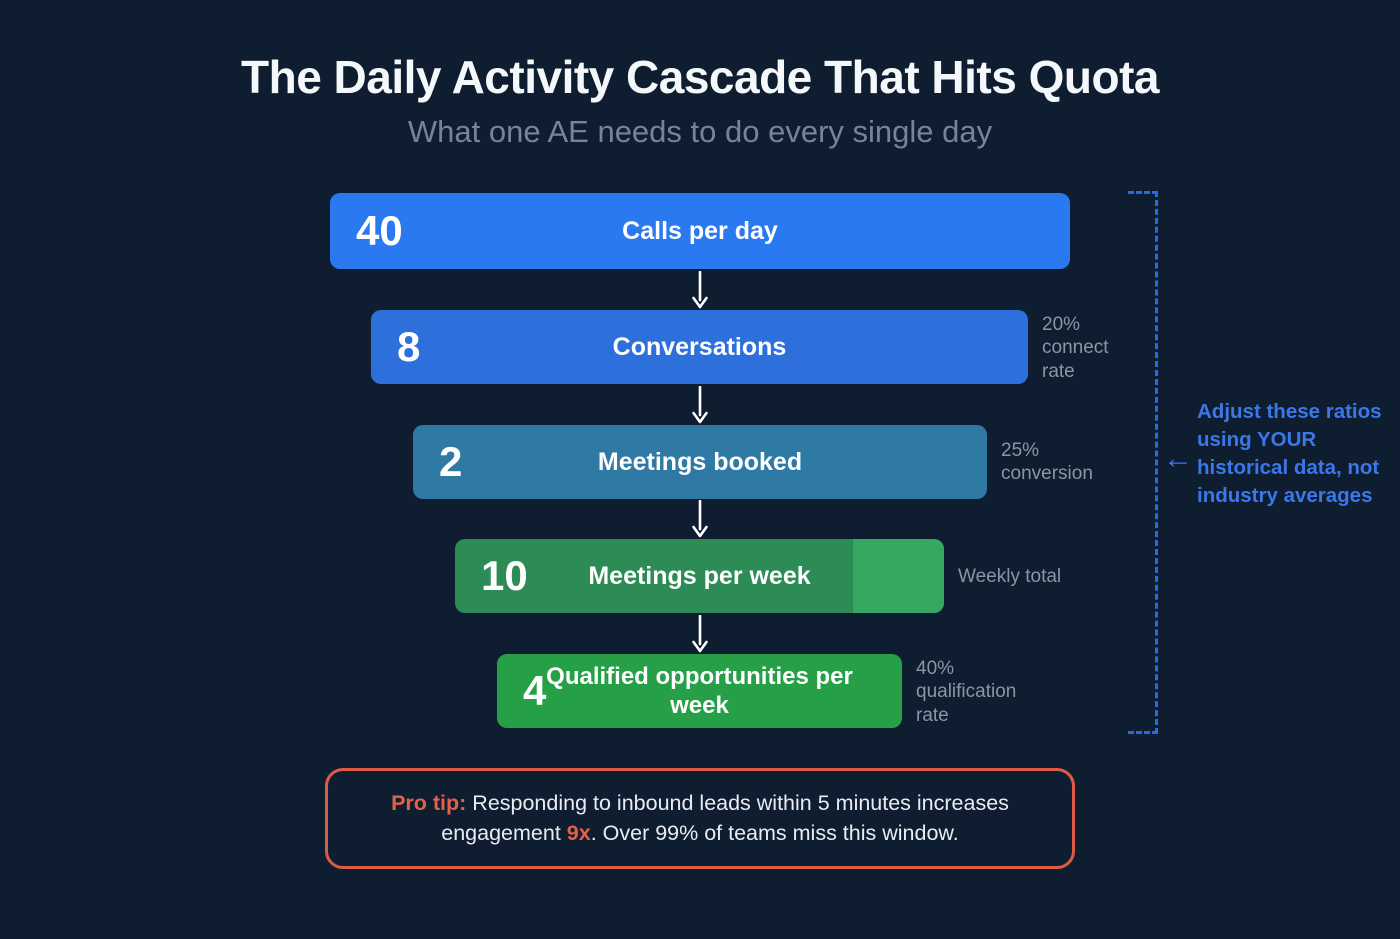  Describe the element at coordinates (504, 575) in the screenshot. I see `funnel-value: 10` at that location.